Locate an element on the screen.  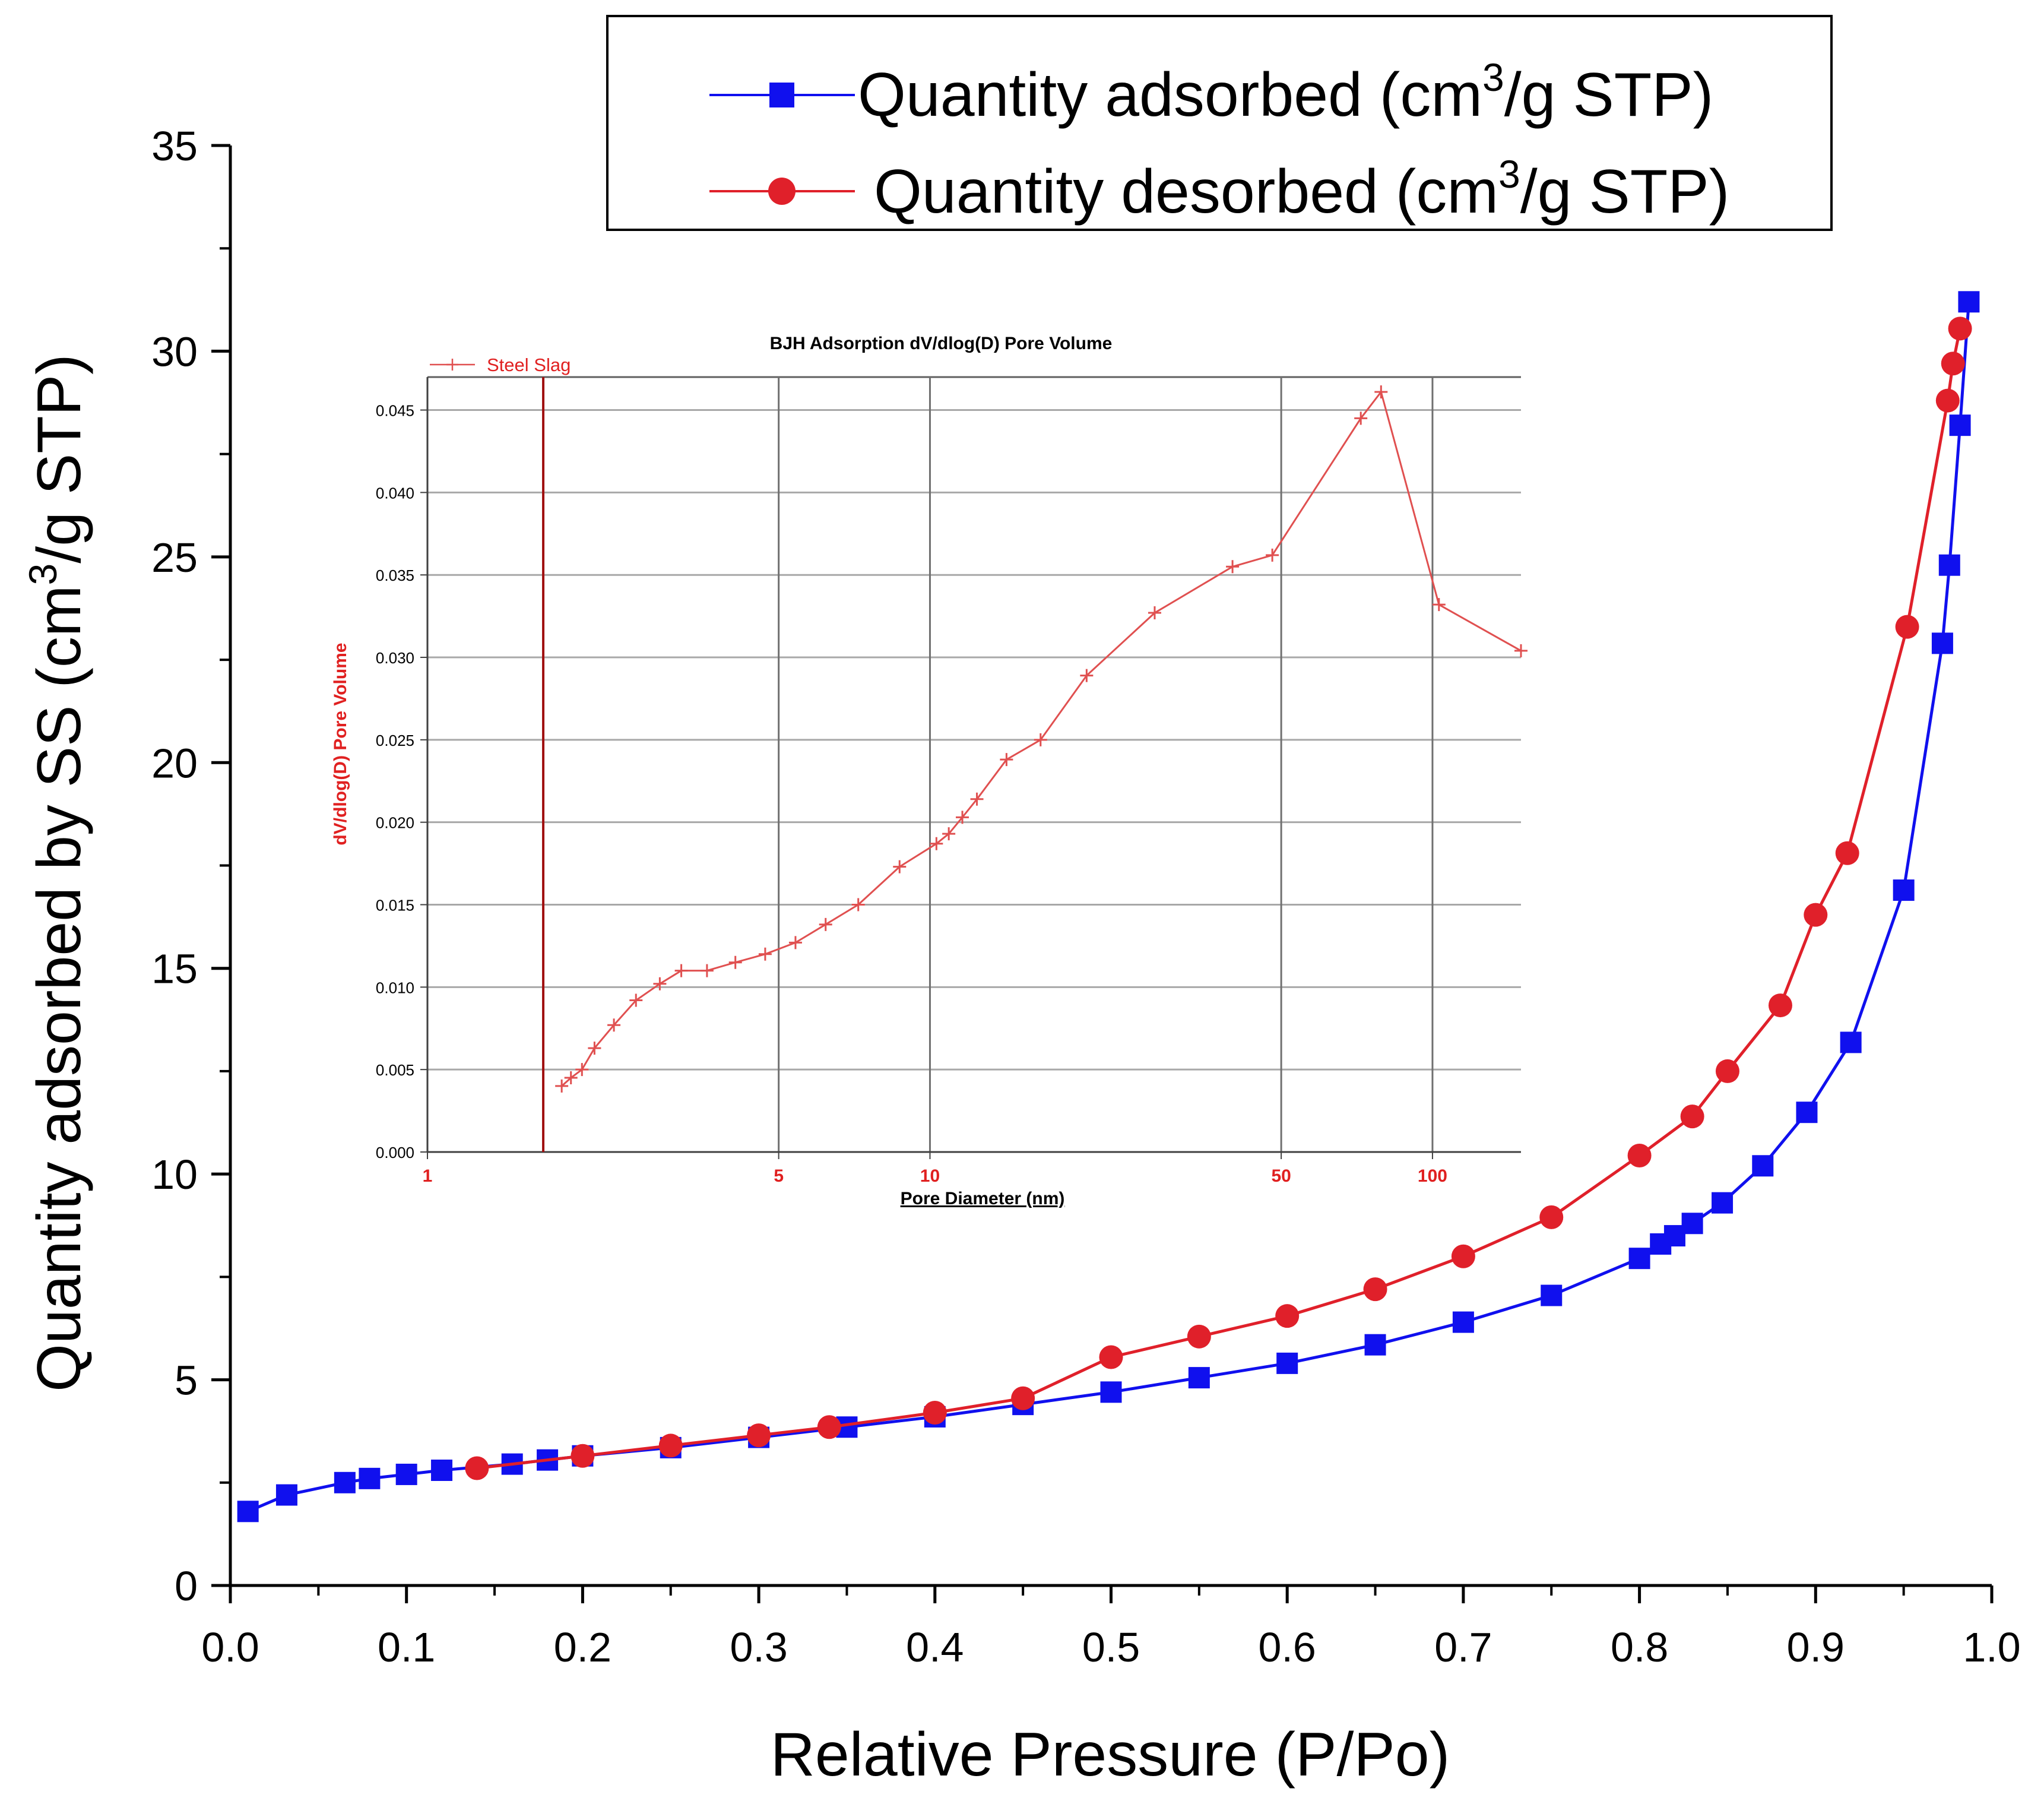
inset-y-axis-title: dV/dlog(D) Pore Volume is located at coordinates (340, 744).